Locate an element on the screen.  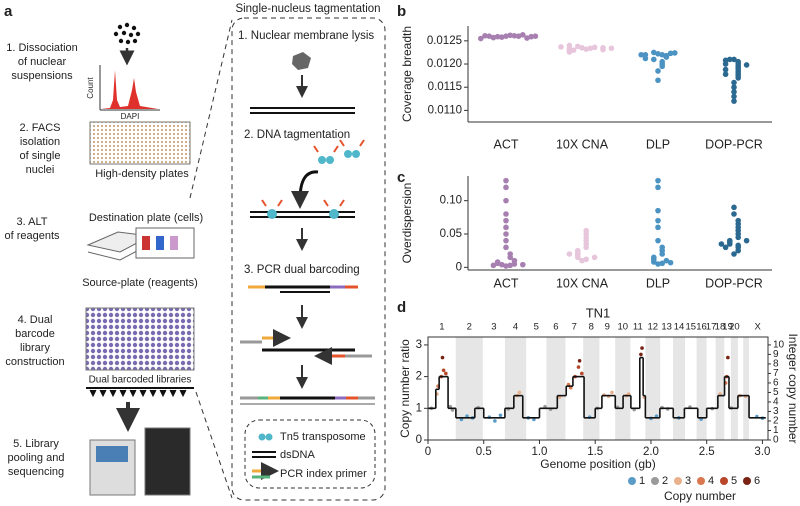
y-axis-label: Copy number ratio is located at coordinates (405, 388).